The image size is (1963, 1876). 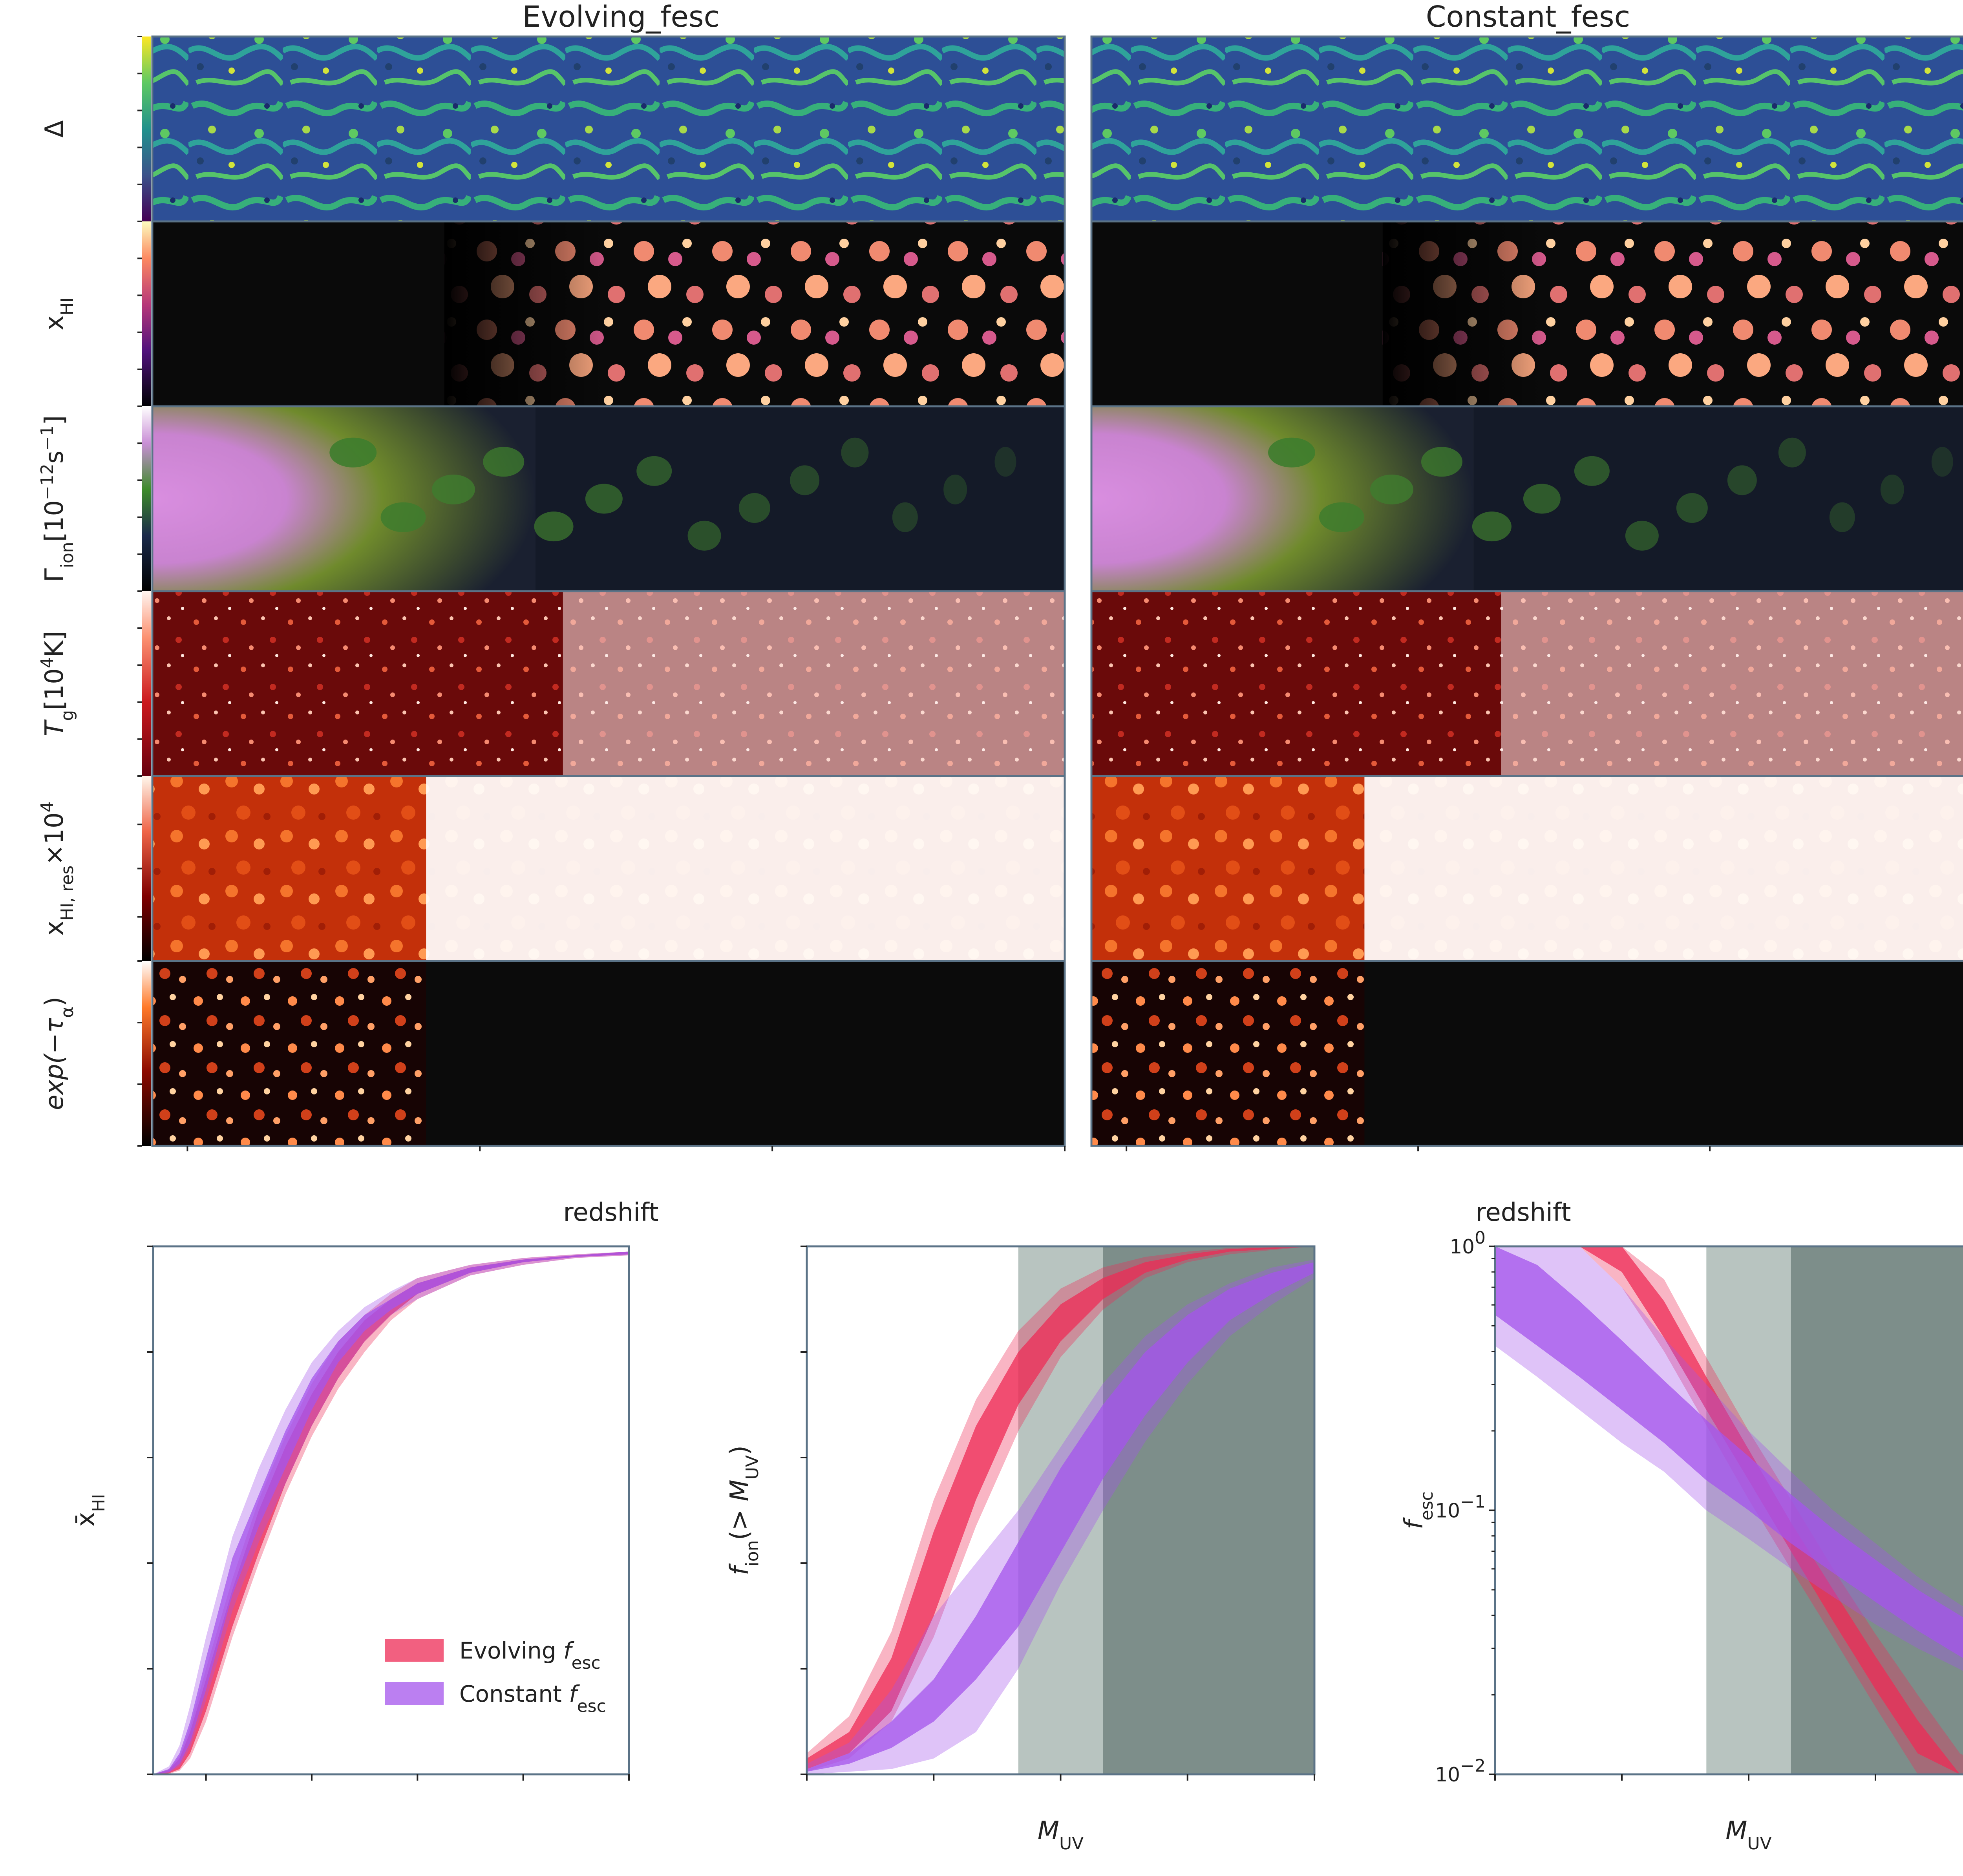 What do you see at coordinates (530, 1655) in the screenshot?
I see `legend-label-0: Evolving fesc` at bounding box center [530, 1655].